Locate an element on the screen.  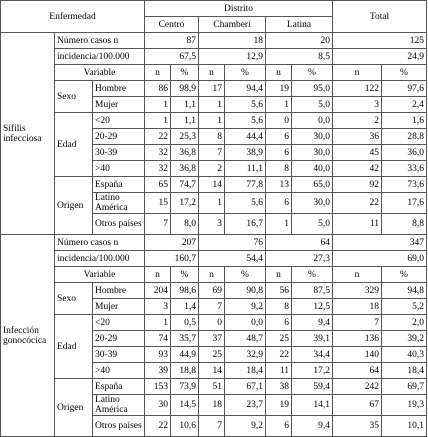
count-value: 14 is located at coordinates (211, 370).